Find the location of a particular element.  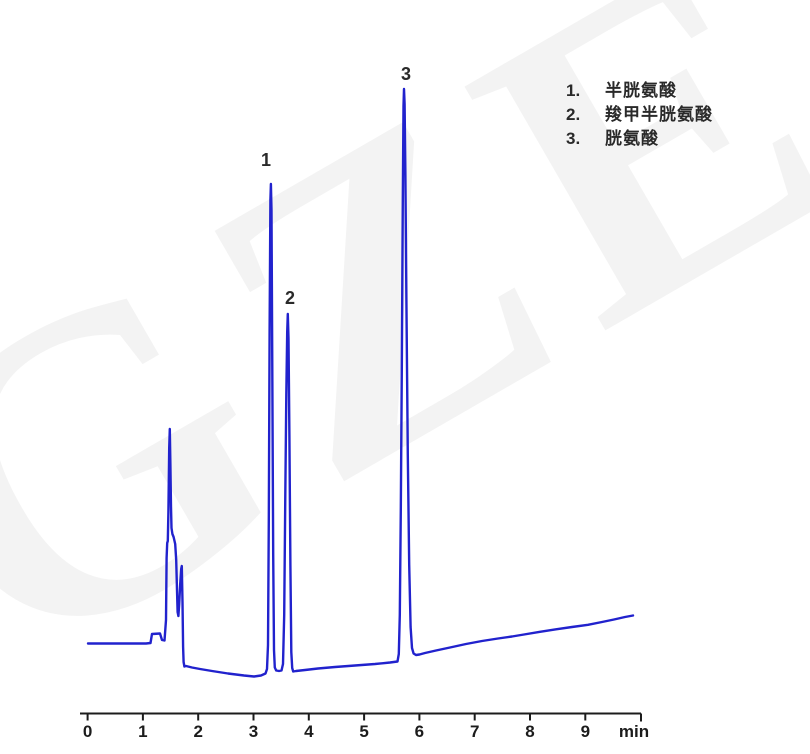

x-axis-tick-label: 1 is located at coordinates (142, 731).